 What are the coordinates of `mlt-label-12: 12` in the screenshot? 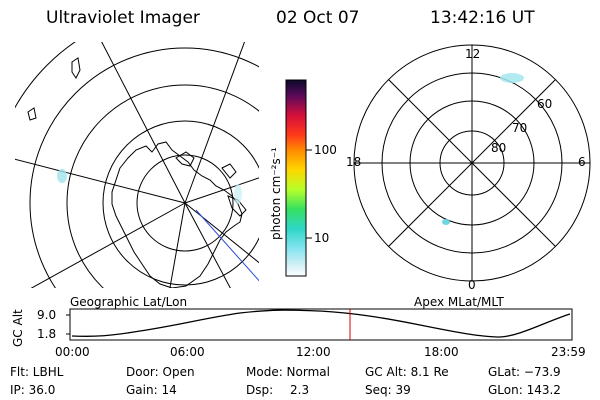 It's located at (473, 54).